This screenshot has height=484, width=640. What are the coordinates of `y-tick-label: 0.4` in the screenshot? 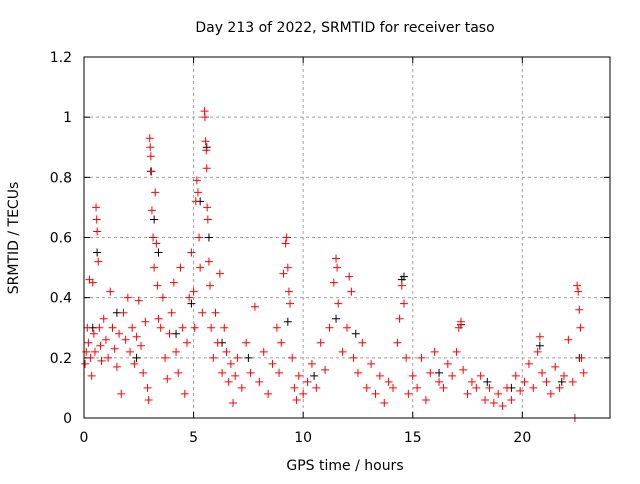 It's located at (61, 299).